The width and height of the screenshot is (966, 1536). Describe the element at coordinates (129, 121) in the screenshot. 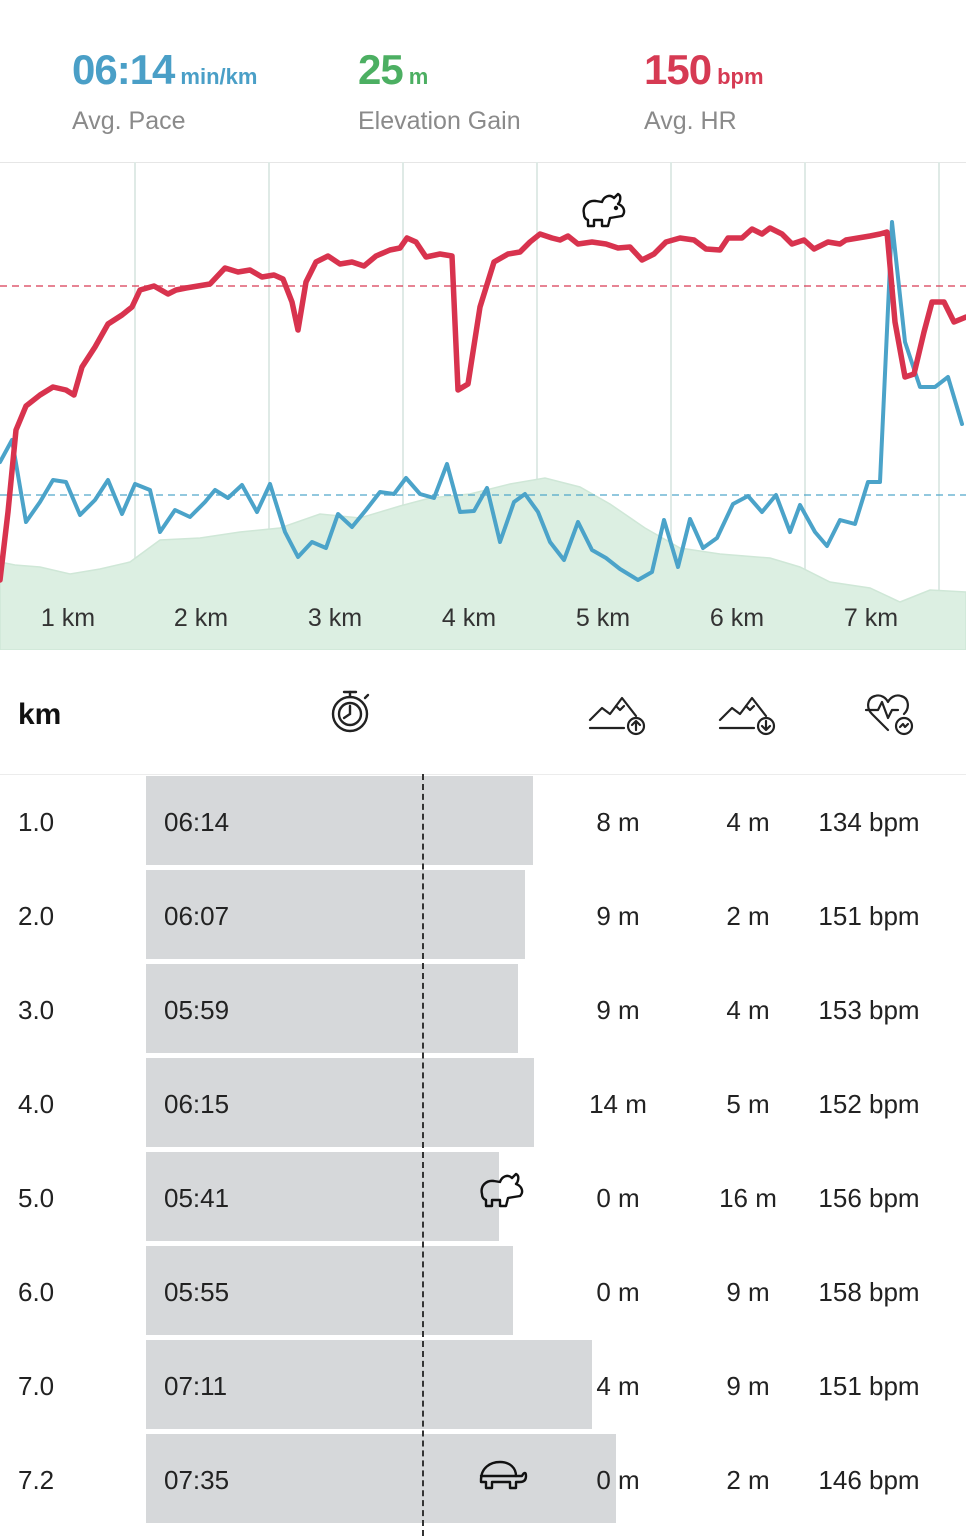

I see `avg-pace-label: Avg. Pace` at that location.